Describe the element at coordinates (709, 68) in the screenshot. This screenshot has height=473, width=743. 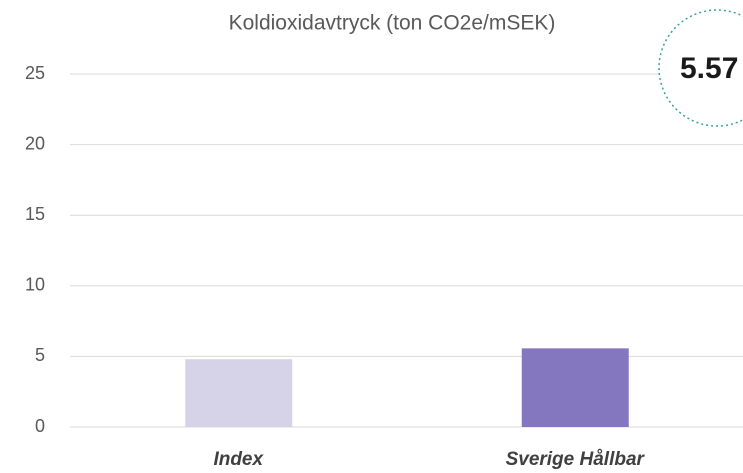
I see `value-label: 5.57` at that location.